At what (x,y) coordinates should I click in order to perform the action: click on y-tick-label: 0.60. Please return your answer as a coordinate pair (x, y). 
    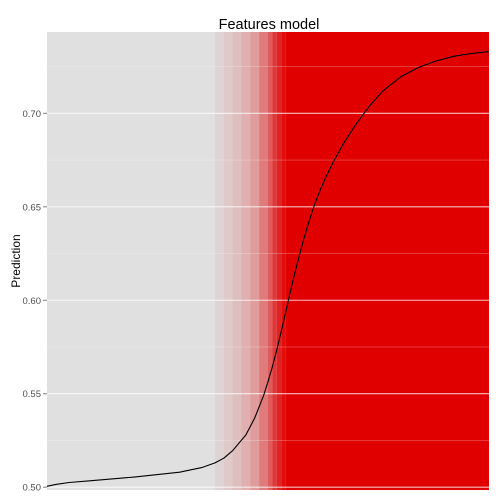
    Looking at the image, I should click on (32, 301).